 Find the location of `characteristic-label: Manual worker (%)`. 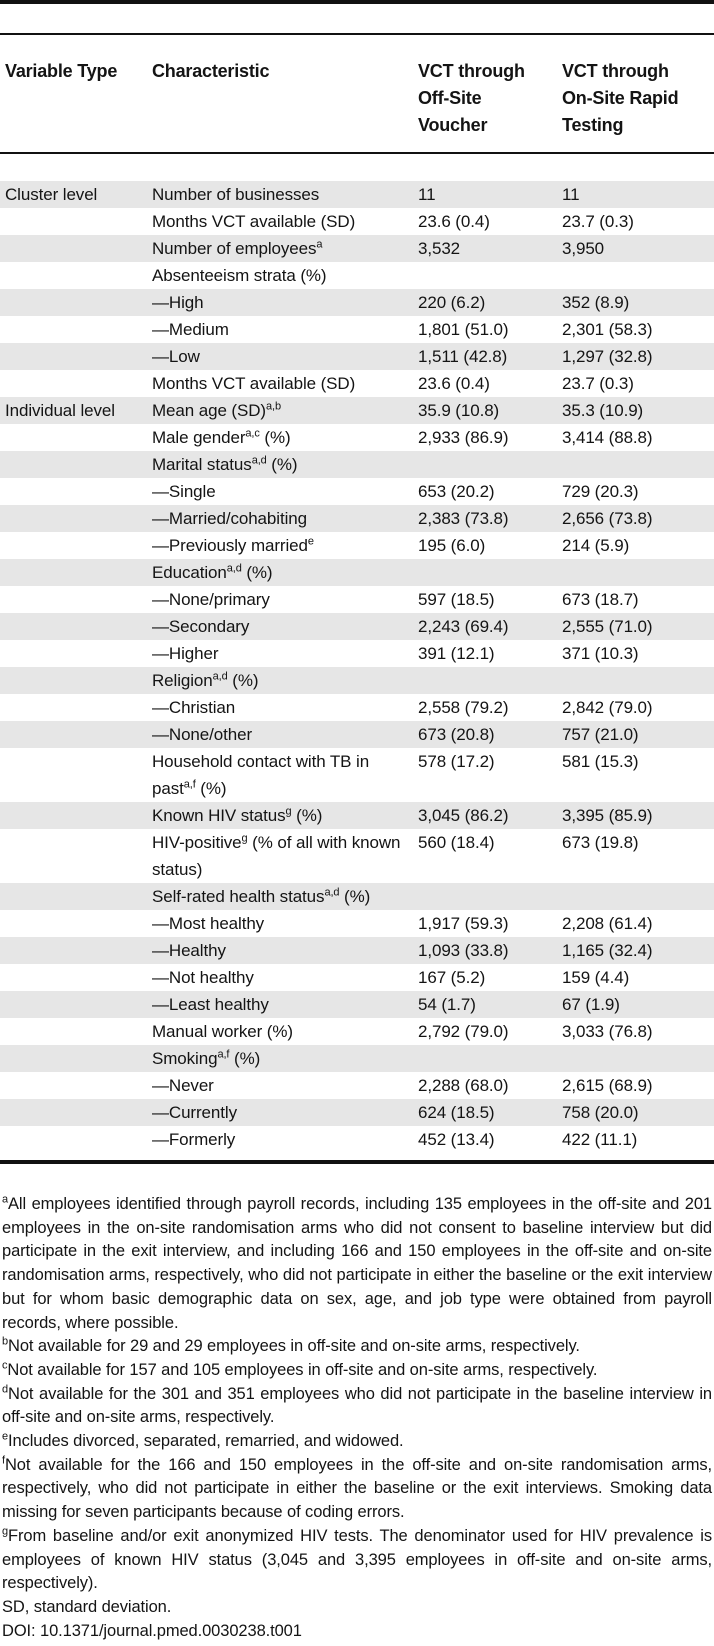

characteristic-label: Manual worker (%) is located at coordinates (222, 1031).